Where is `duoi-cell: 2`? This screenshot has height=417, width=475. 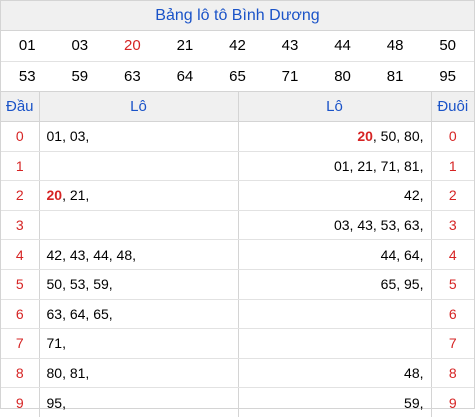 duoi-cell: 2 is located at coordinates (452, 196).